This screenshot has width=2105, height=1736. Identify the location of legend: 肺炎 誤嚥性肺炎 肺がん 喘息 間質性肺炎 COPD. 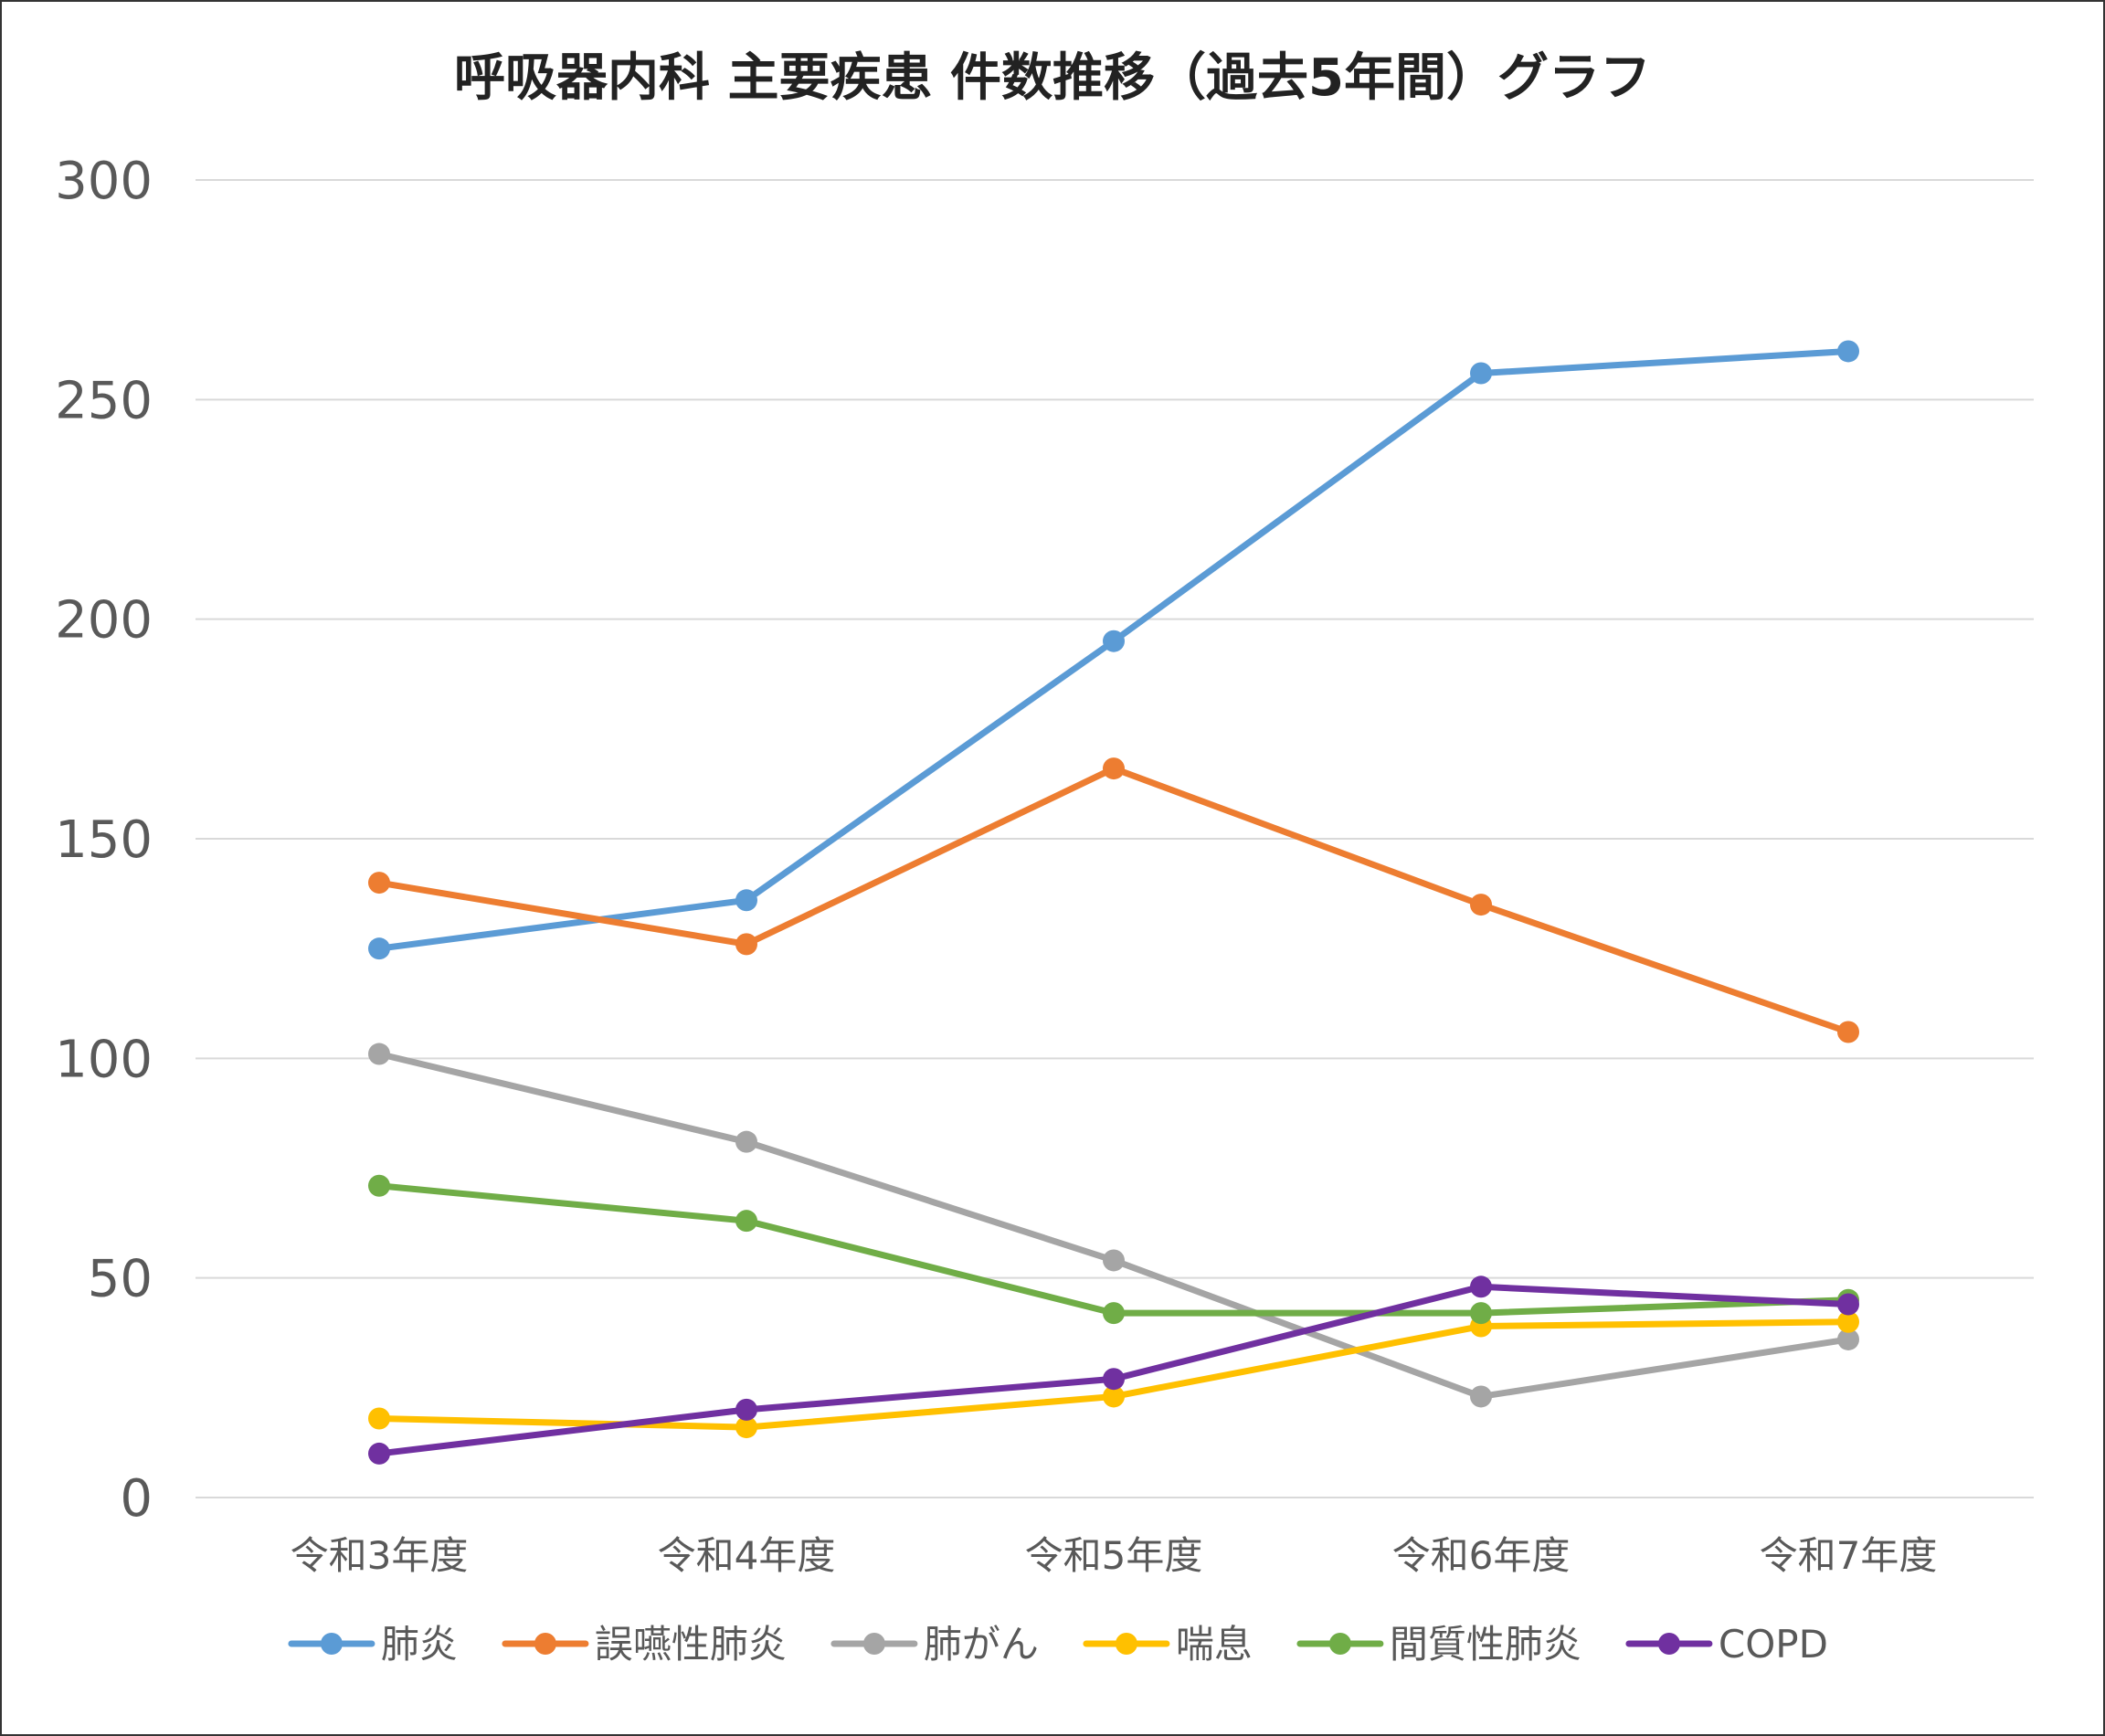
(1058, 1644).